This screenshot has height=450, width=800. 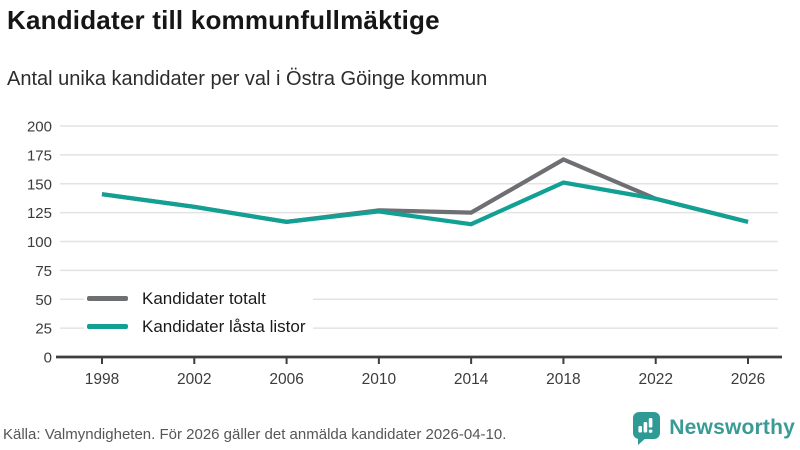 I want to click on y-axis-tick-label: 175, so click(x=39, y=155).